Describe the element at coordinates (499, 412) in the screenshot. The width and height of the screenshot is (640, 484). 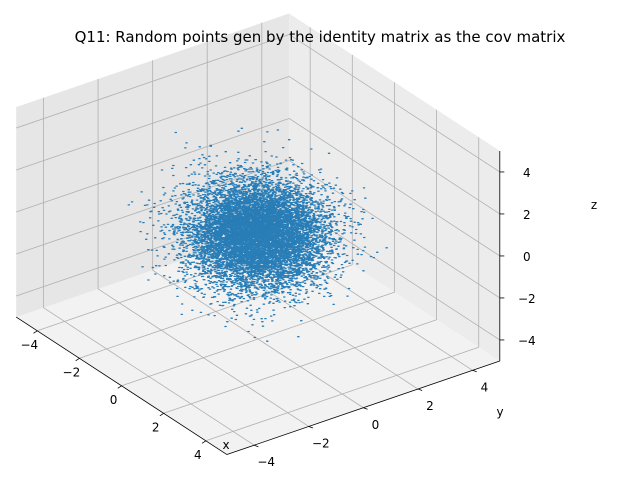
I see `y-axis-label: y` at that location.